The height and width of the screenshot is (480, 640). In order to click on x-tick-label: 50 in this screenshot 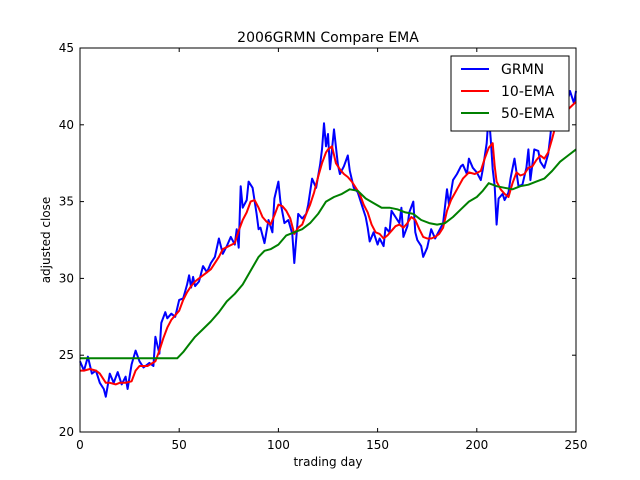, I will do `click(179, 445)`.